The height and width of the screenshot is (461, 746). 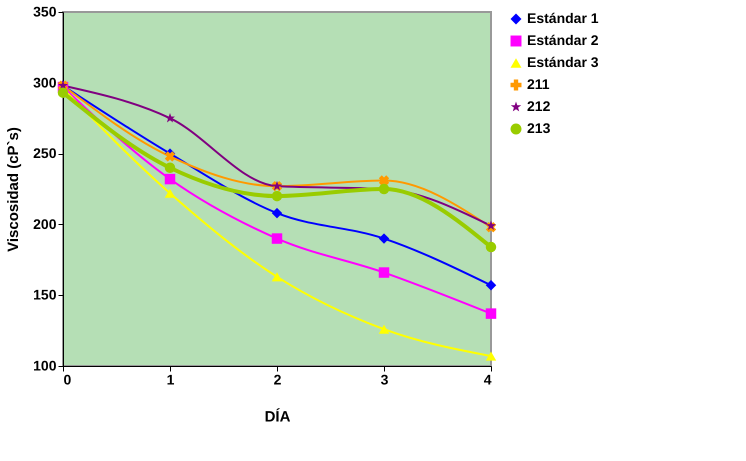 What do you see at coordinates (45, 294) in the screenshot?
I see `y-tick-label: 150` at bounding box center [45, 294].